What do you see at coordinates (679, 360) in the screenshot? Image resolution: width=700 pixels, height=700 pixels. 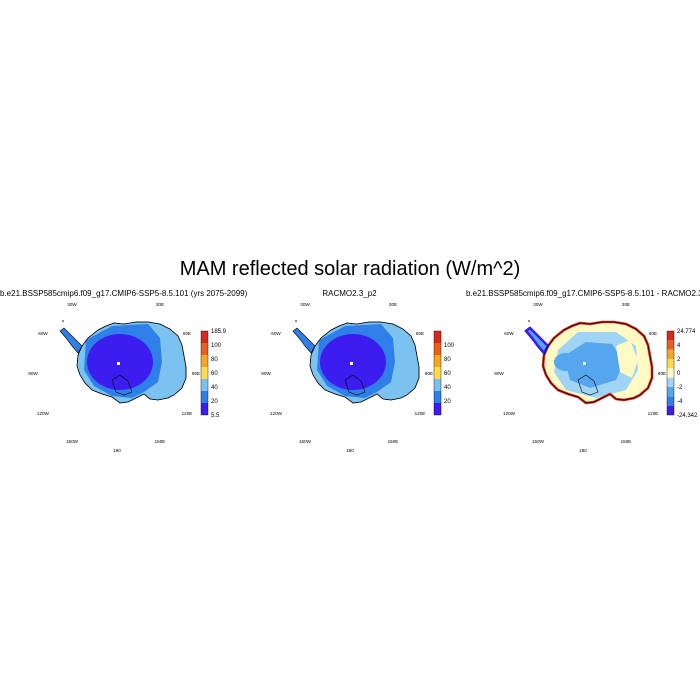 I see `colorbar-label: 2` at bounding box center [679, 360].